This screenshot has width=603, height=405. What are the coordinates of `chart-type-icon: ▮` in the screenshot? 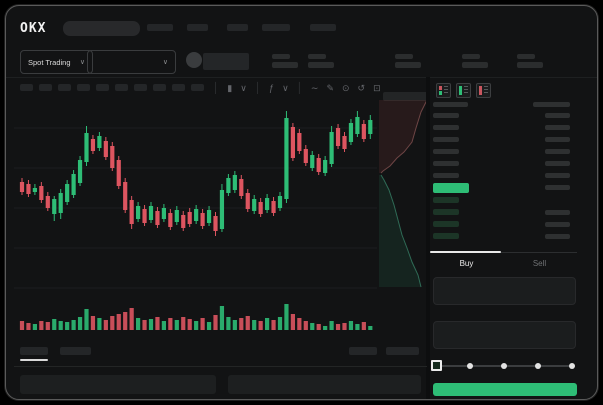 It's located at (230, 87).